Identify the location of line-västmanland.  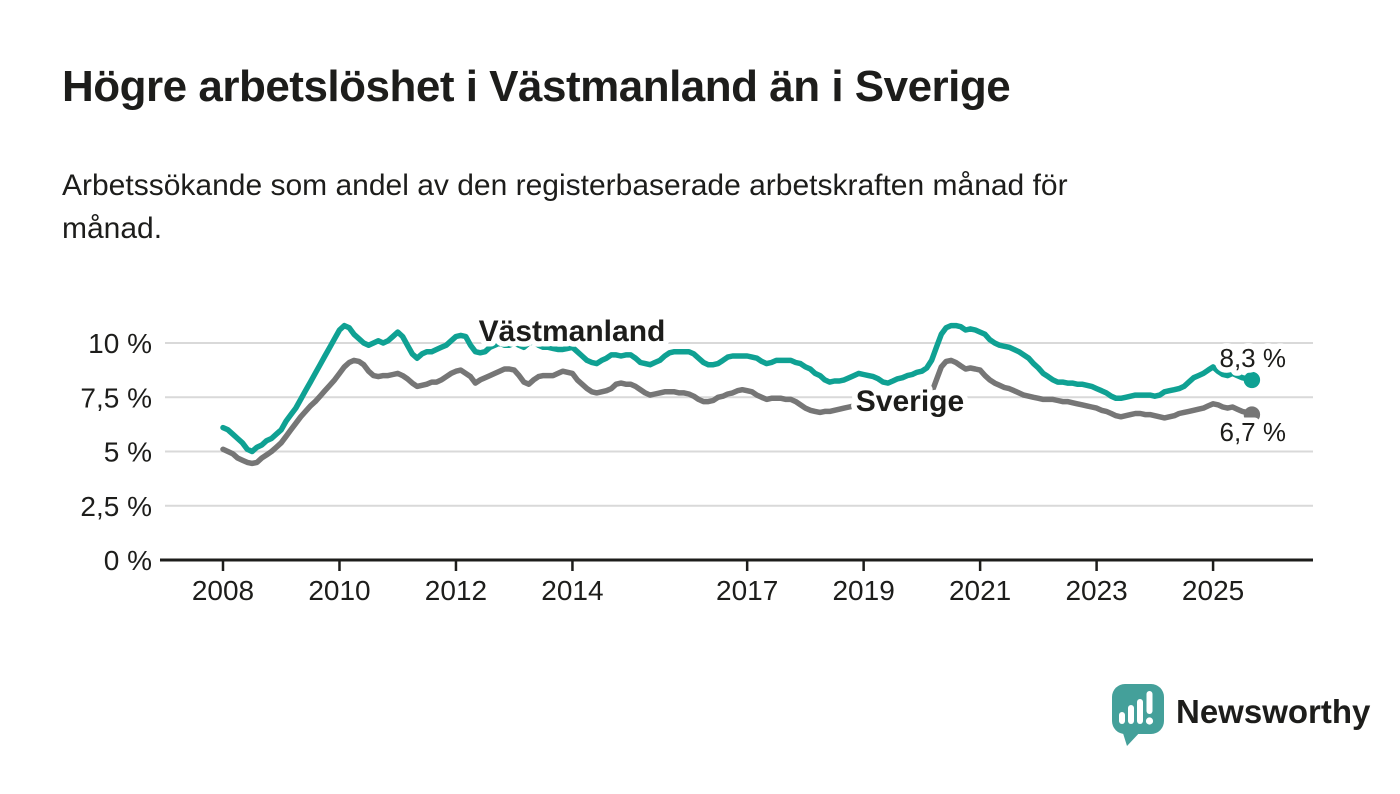
(737, 388).